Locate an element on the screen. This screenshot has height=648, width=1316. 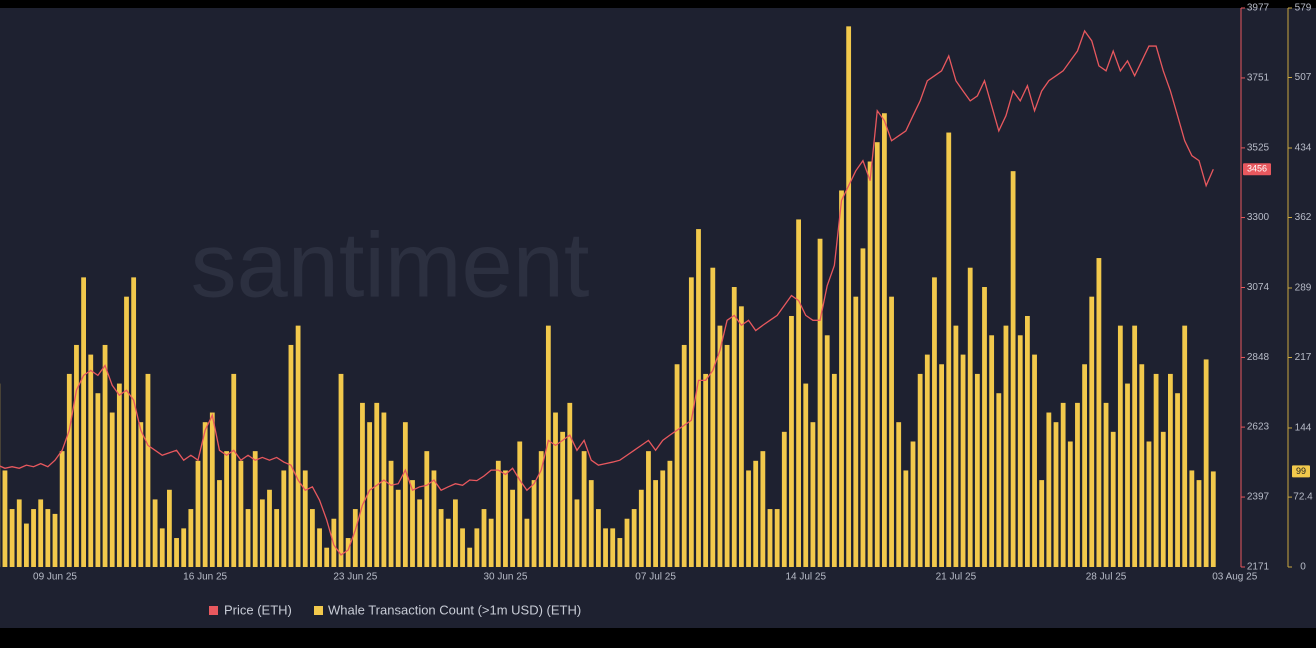
y-tick-label: 3074 is located at coordinates (1258, 287).